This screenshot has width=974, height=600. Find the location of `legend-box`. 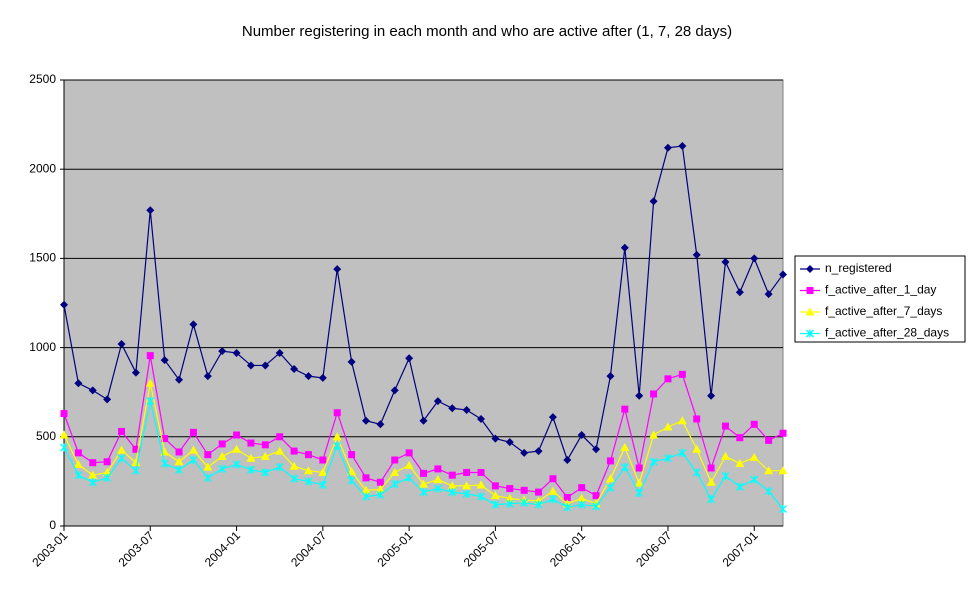

legend-box is located at coordinates (880, 299).